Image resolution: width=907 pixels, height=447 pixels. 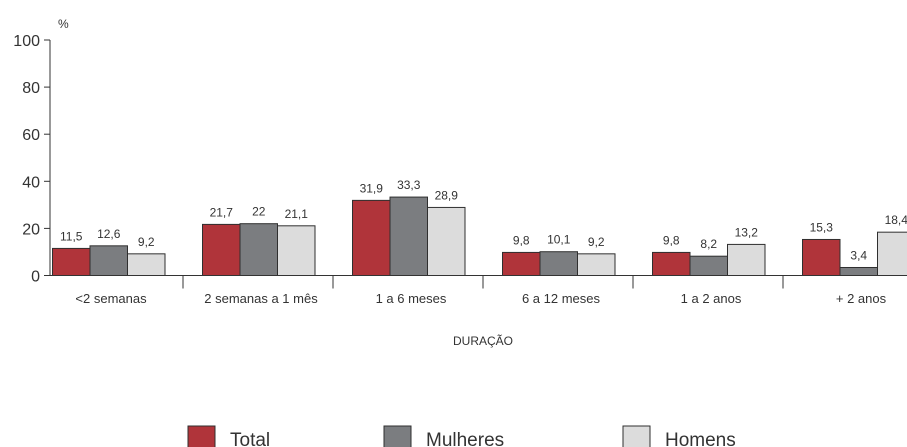 I want to click on legend-item-mulheres: Mulheres, so click(x=443, y=436).